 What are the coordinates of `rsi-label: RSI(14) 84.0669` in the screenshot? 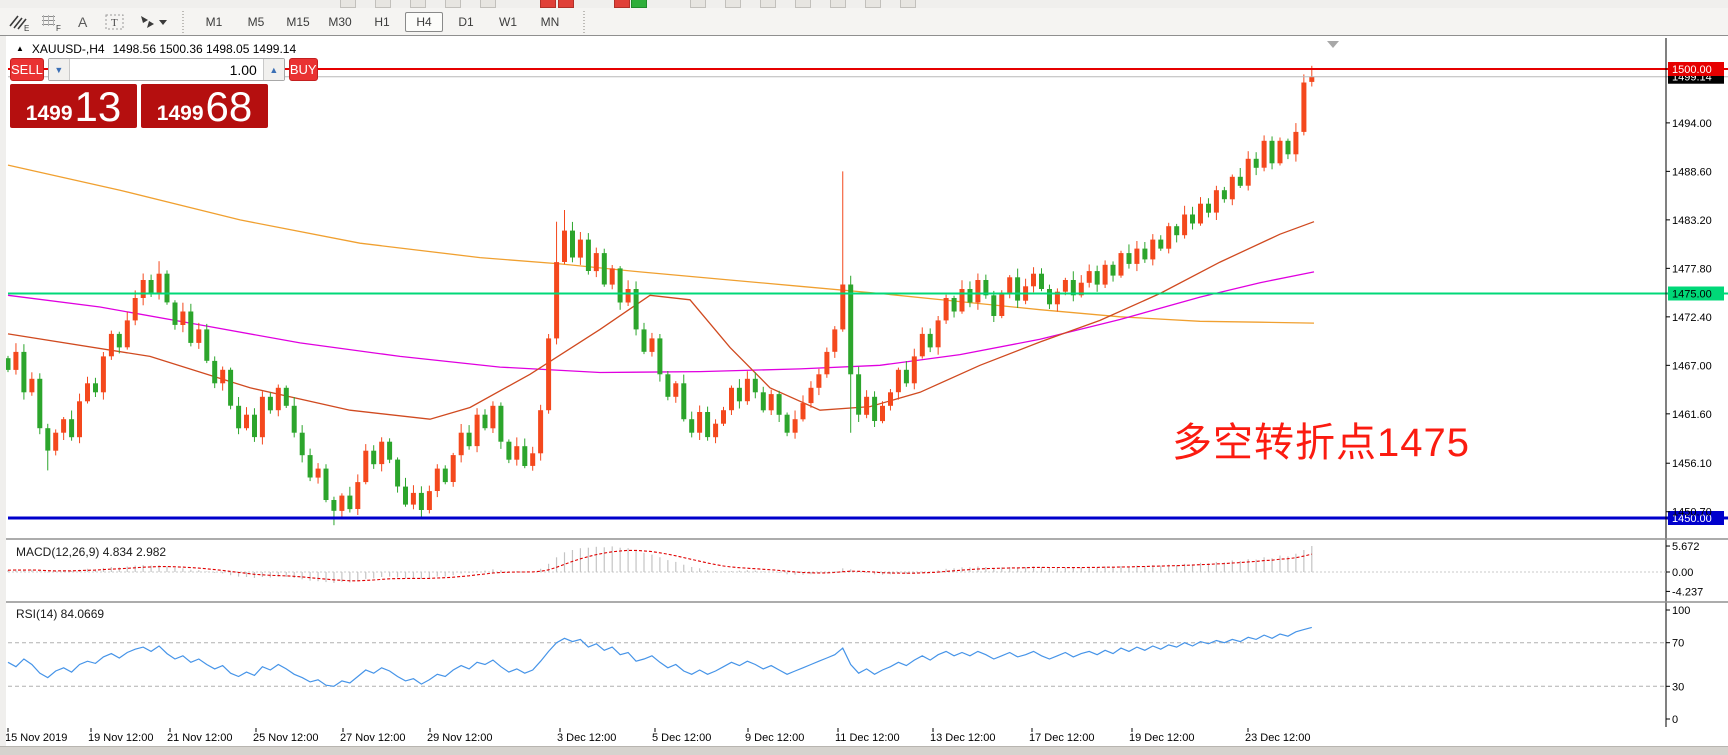 It's located at (60, 614).